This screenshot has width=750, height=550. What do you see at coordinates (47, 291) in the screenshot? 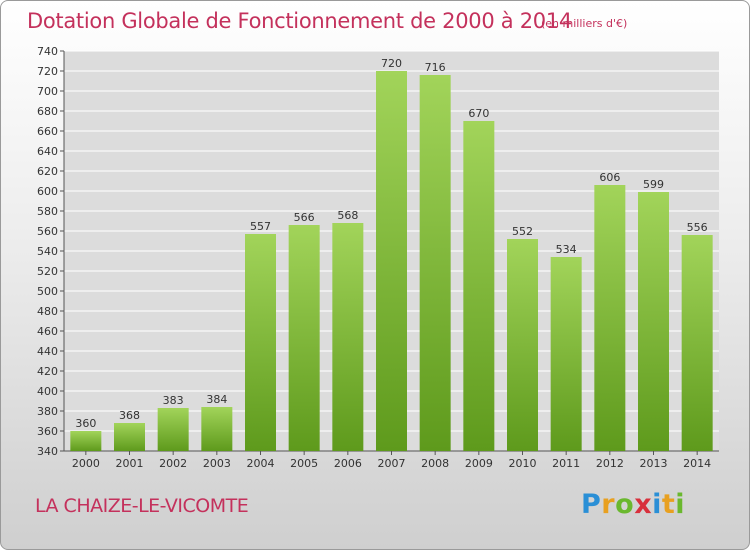
I see `y-tick-label: 500` at bounding box center [47, 291].